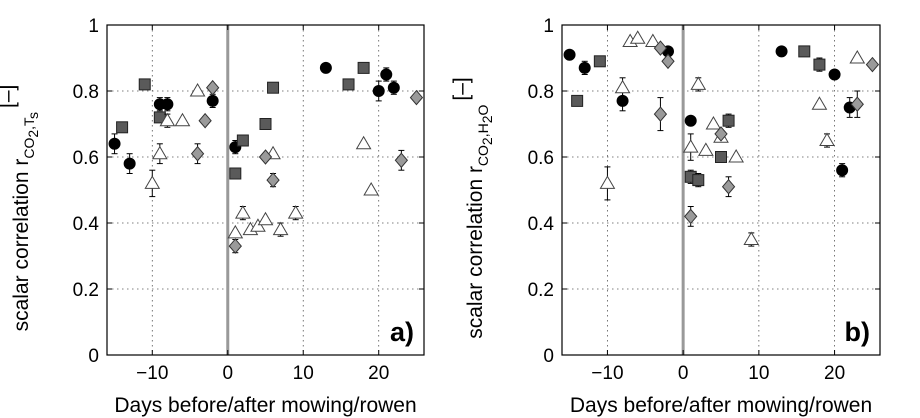 This screenshot has height=418, width=920. I want to click on y-axis-label-part: O, so click(483, 109).